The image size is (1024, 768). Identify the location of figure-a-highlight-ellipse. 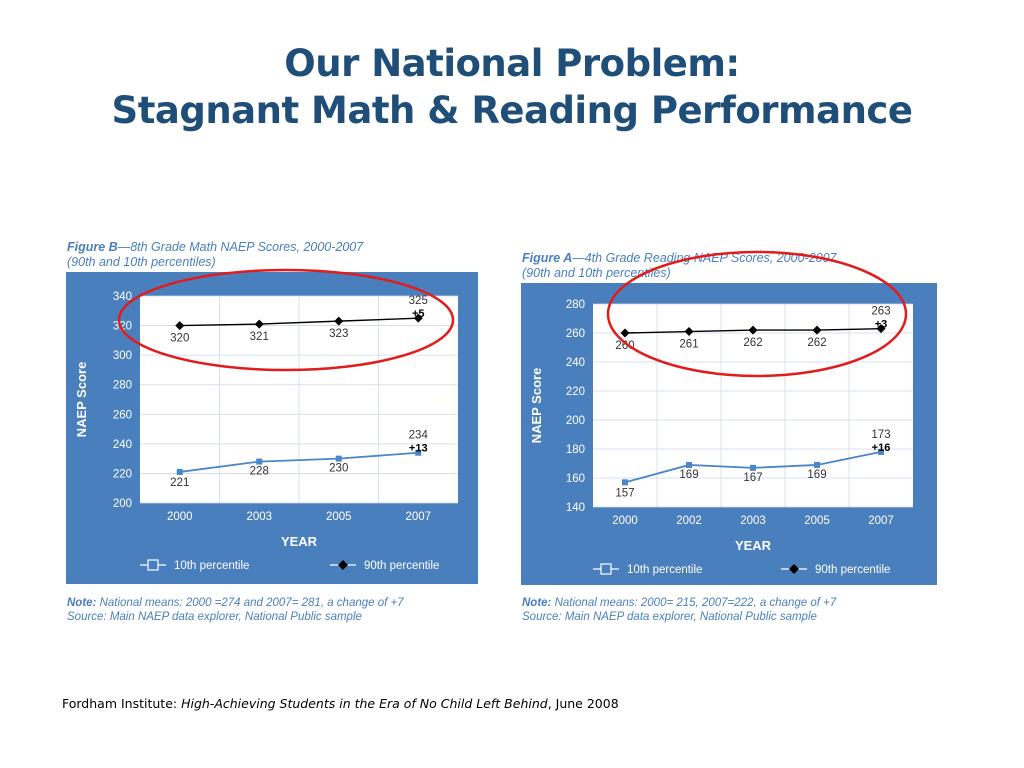
(757, 314).